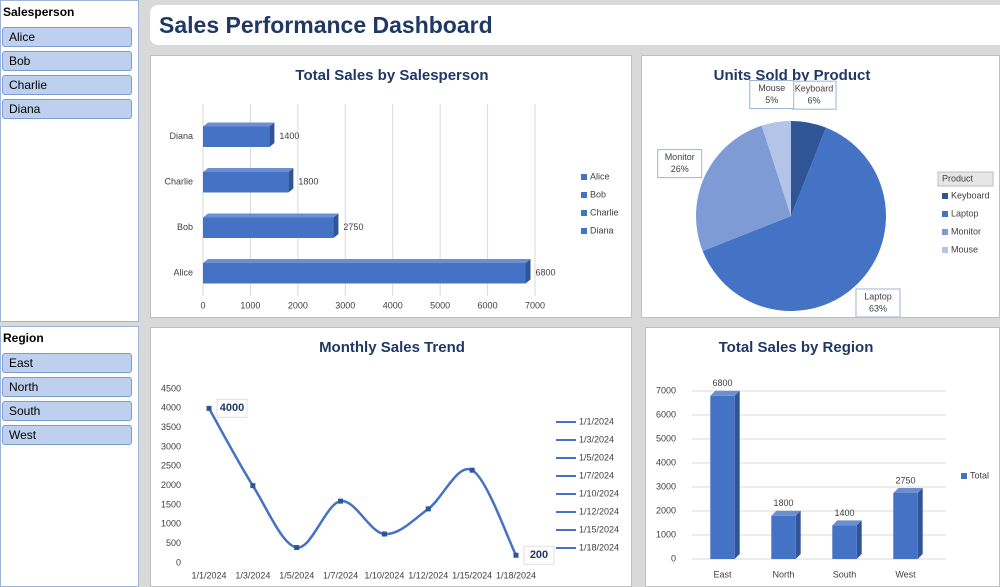  What do you see at coordinates (599, 529) in the screenshot?
I see `legend-label: 1/15/2024` at bounding box center [599, 529].